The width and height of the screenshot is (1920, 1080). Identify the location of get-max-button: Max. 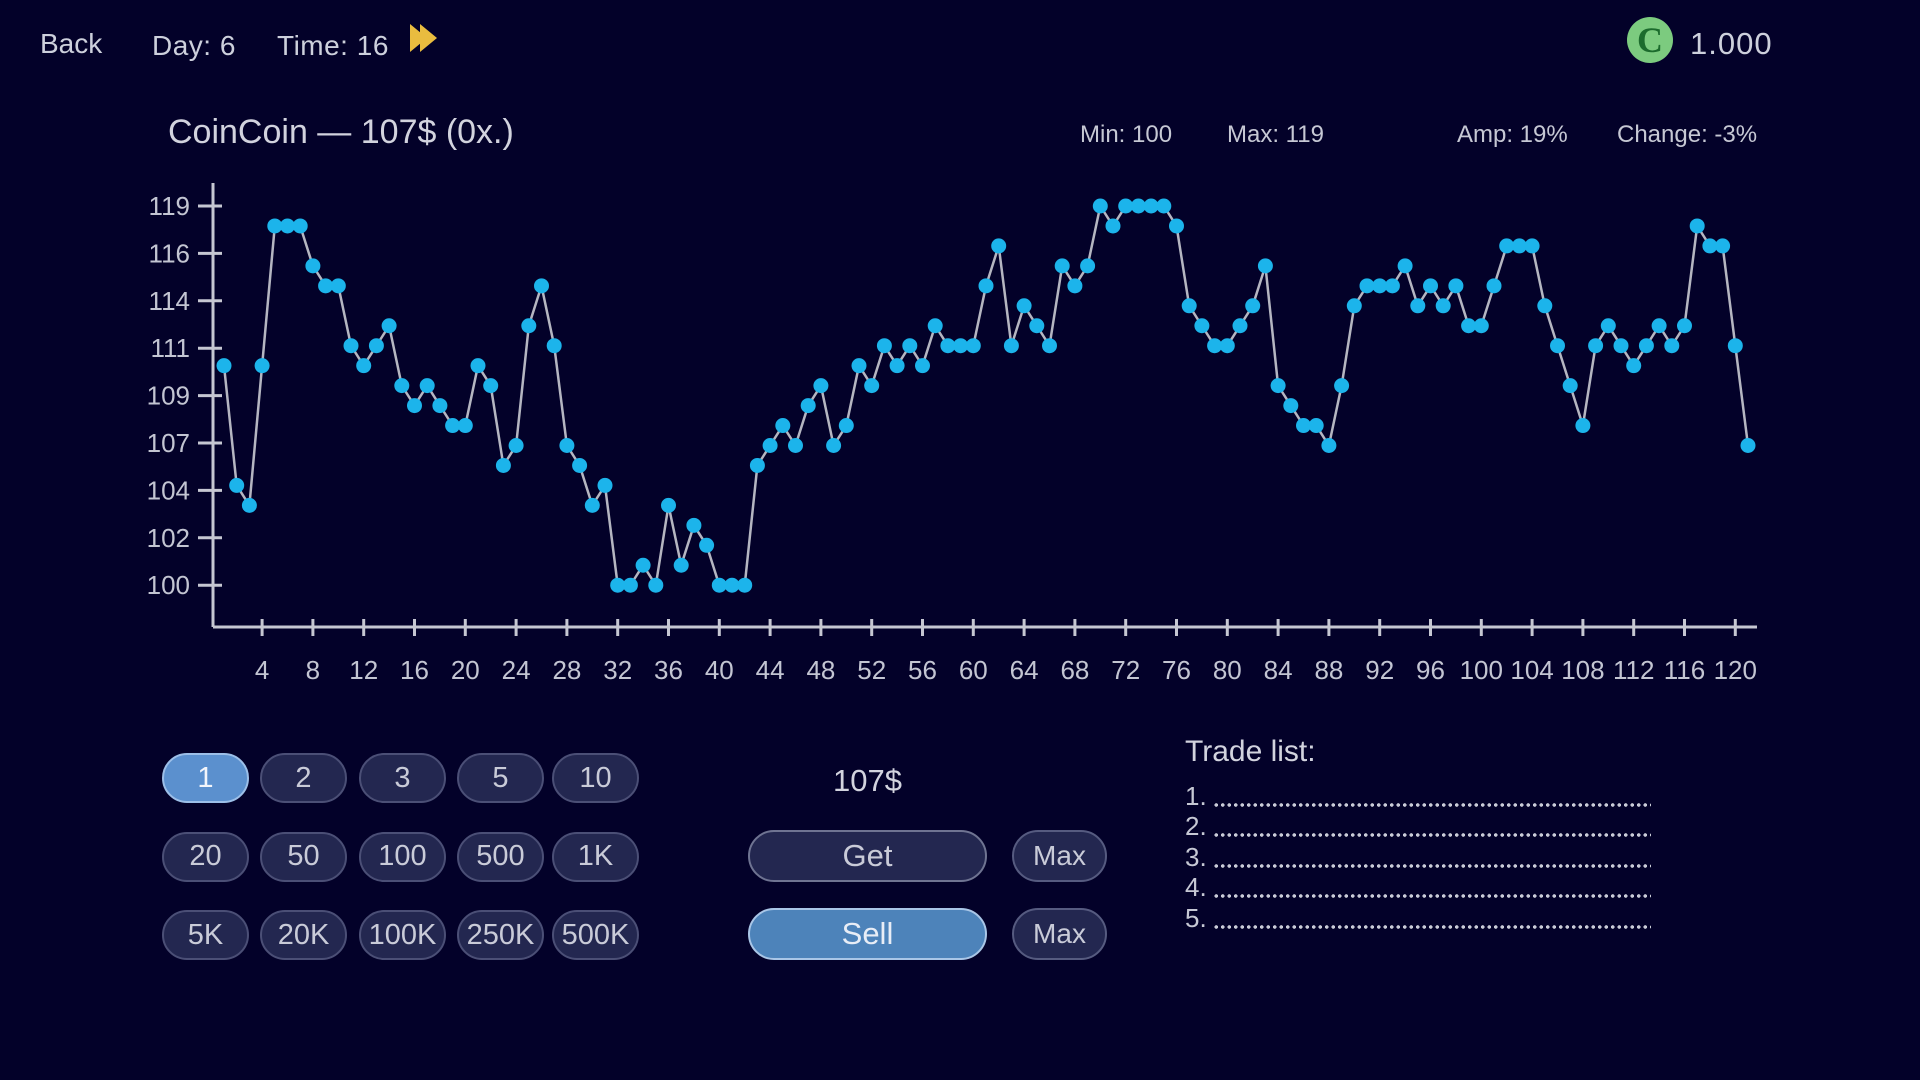
(1059, 856).